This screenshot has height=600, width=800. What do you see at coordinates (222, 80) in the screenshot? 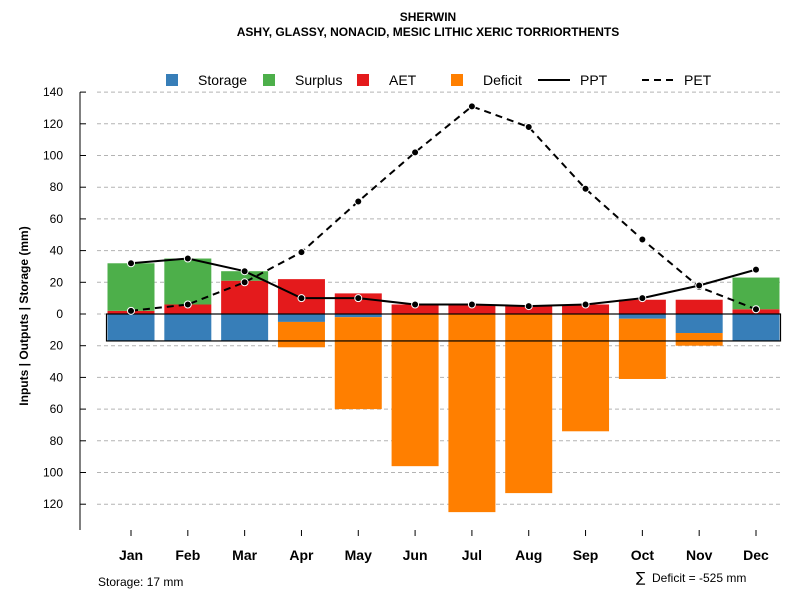
I see `legend-label-storage: Storage` at bounding box center [222, 80].